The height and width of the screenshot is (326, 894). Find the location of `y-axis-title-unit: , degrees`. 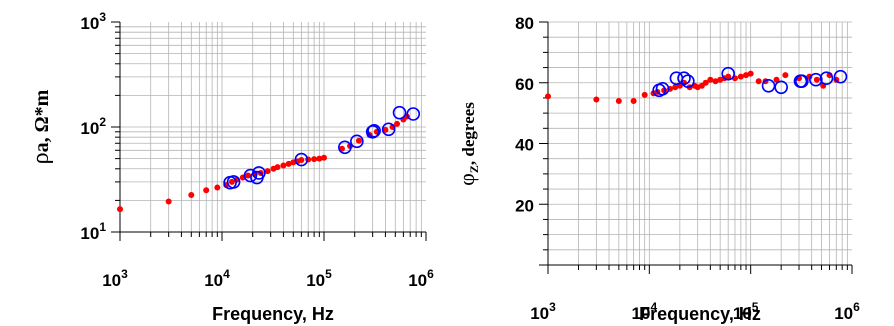

y-axis-title-unit: , degrees is located at coordinates (468, 133).